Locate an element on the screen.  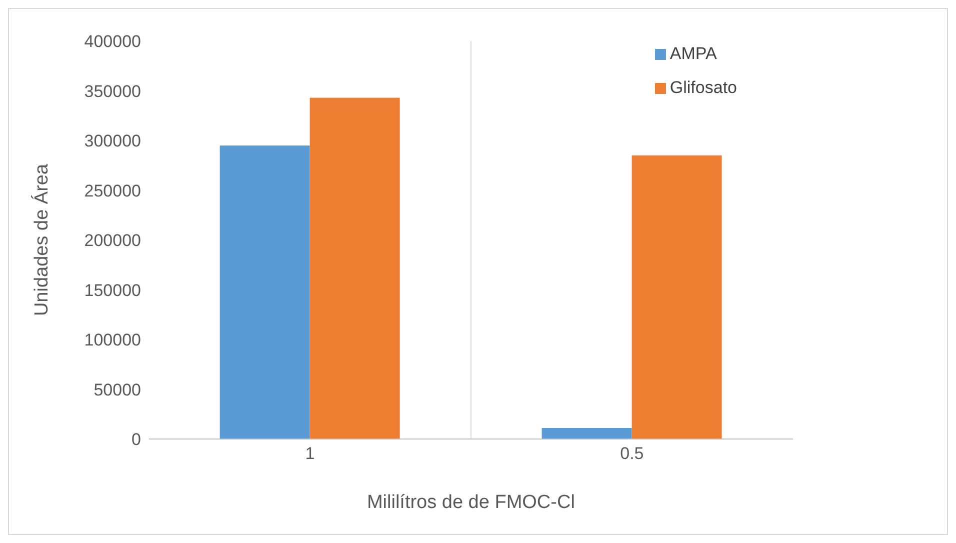
x-axis-title: Mililítros de de FMOC-Cl is located at coordinates (470, 502).